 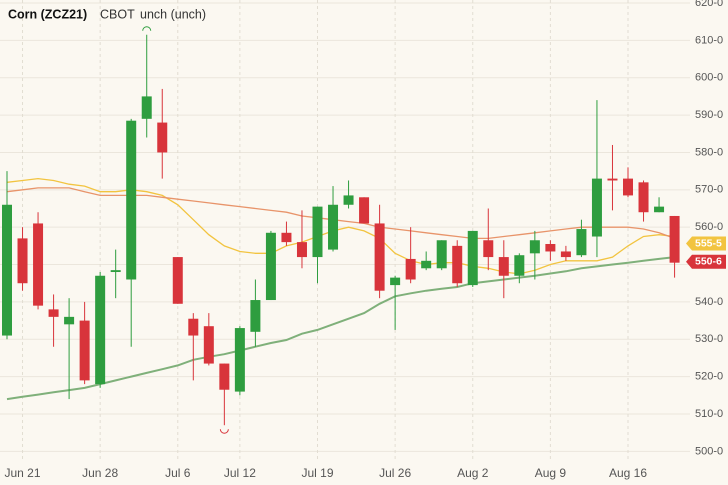 What do you see at coordinates (395, 473) in the screenshot?
I see `x-tick-label: Jul 26` at bounding box center [395, 473].